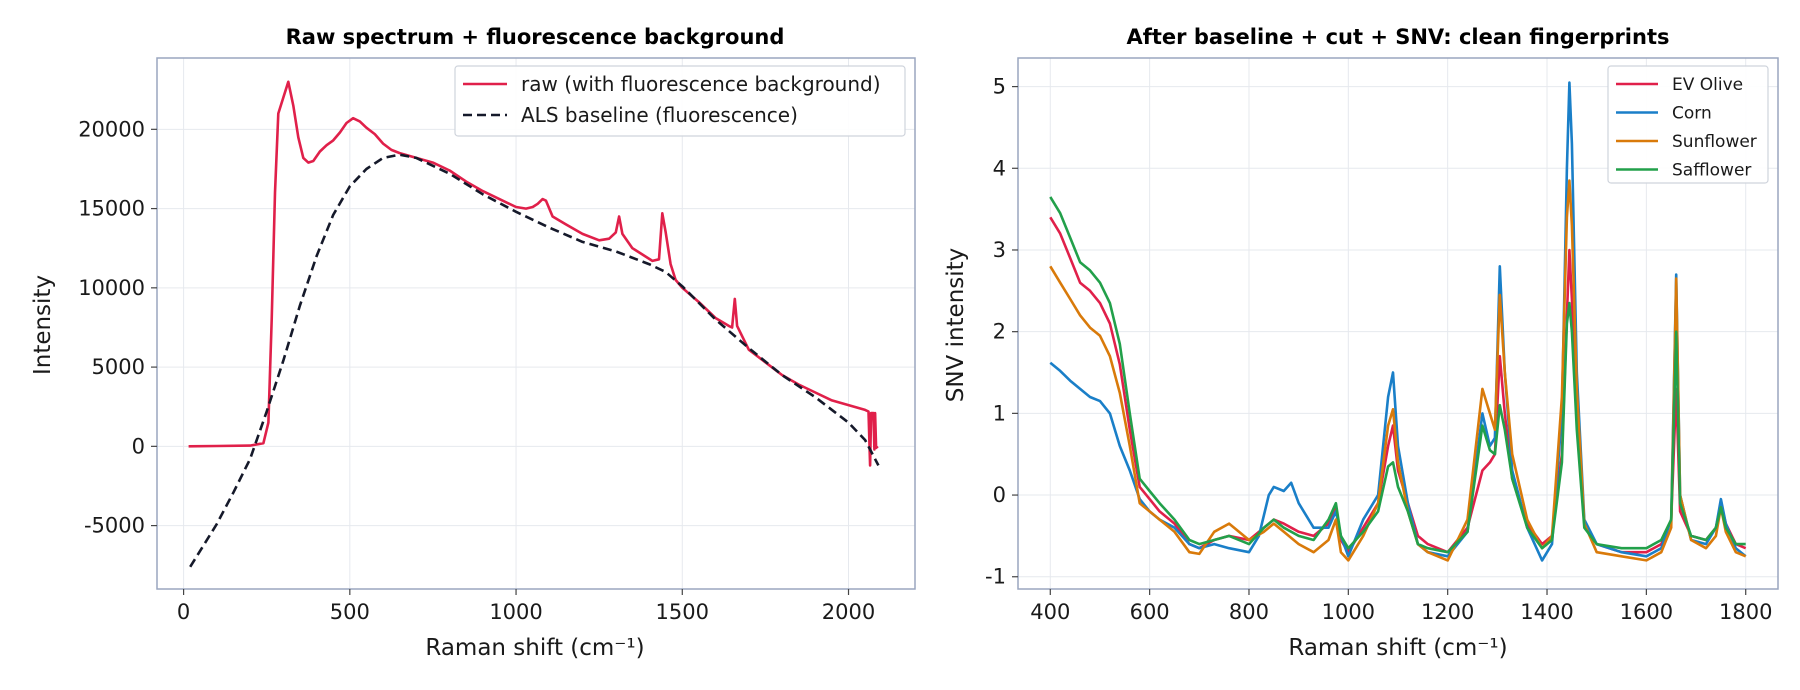  Describe the element at coordinates (183, 612) in the screenshot. I see `x-tick-label: 0` at that location.